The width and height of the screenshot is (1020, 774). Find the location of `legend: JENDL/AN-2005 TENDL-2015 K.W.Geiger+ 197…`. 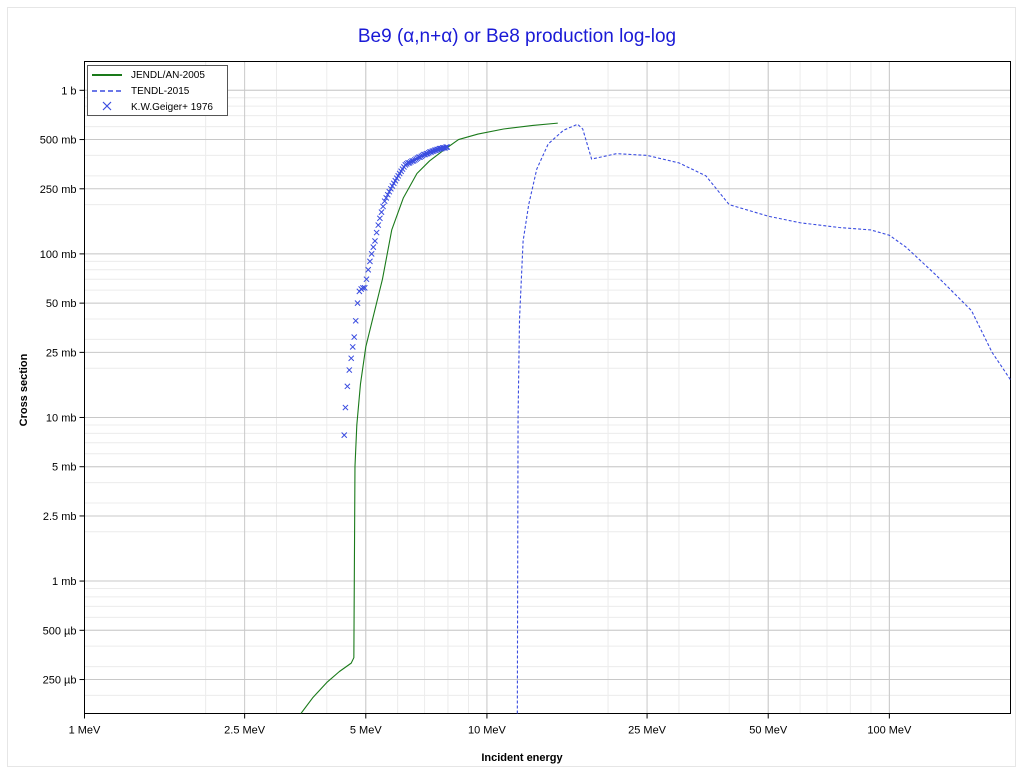

legend: JENDL/AN-2005 TENDL-2015 K.W.Geiger+ 197… is located at coordinates (157, 90).